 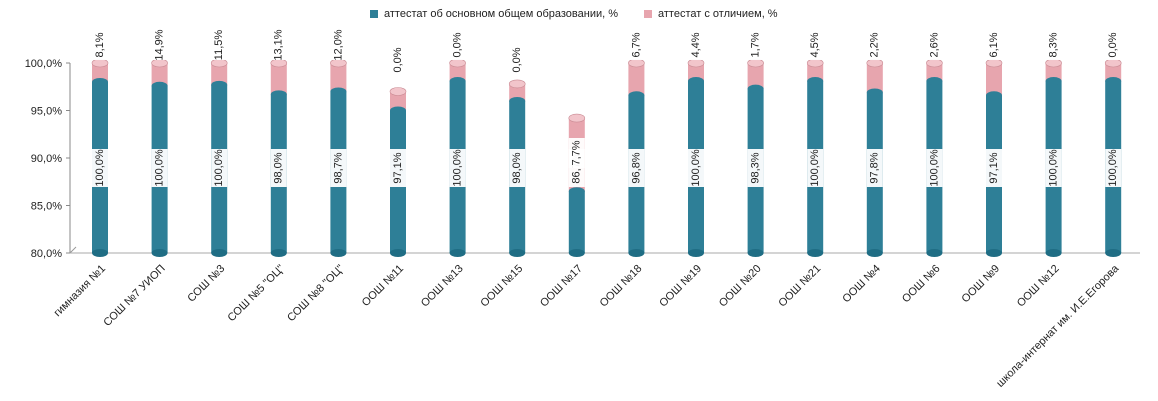 What do you see at coordinates (46, 112) in the screenshot?
I see `y-tick-label: 95,0%` at bounding box center [46, 112].